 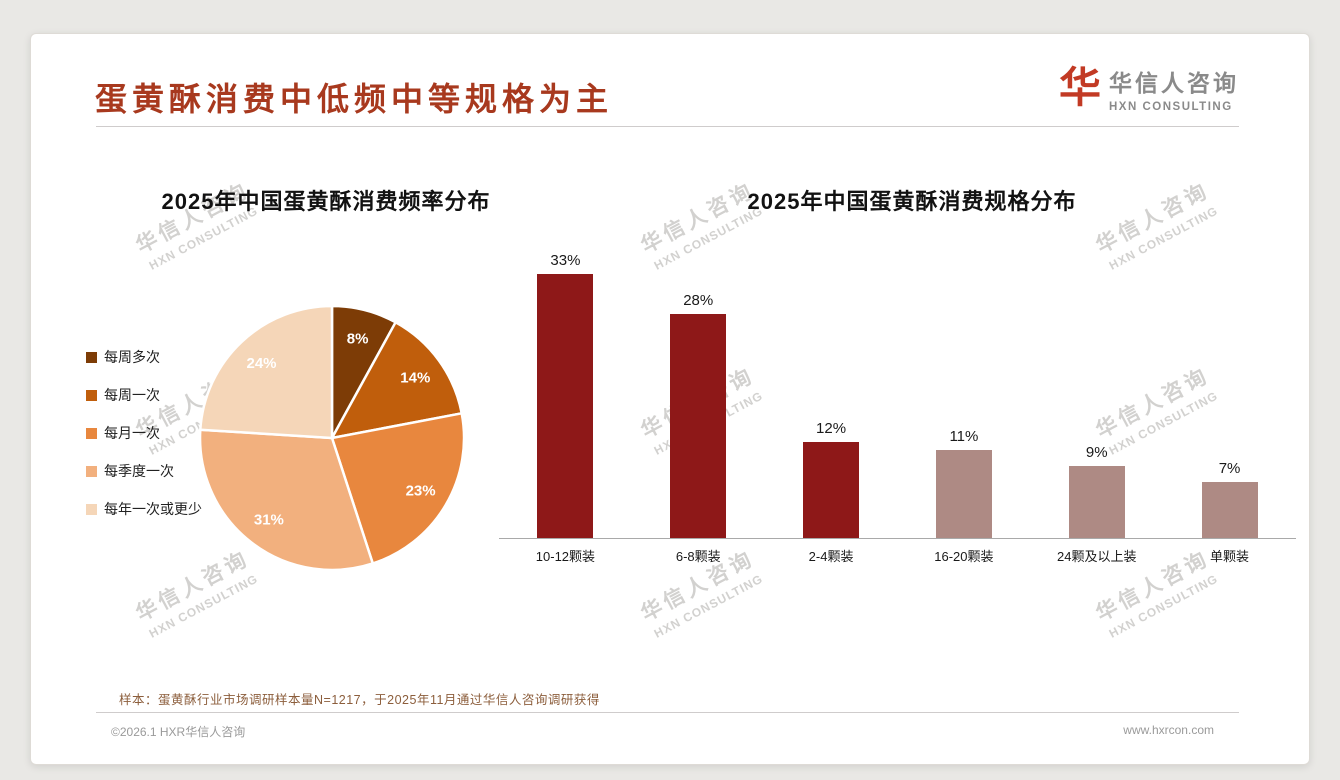 I want to click on bar-column: 28%, so click(x=698, y=415).